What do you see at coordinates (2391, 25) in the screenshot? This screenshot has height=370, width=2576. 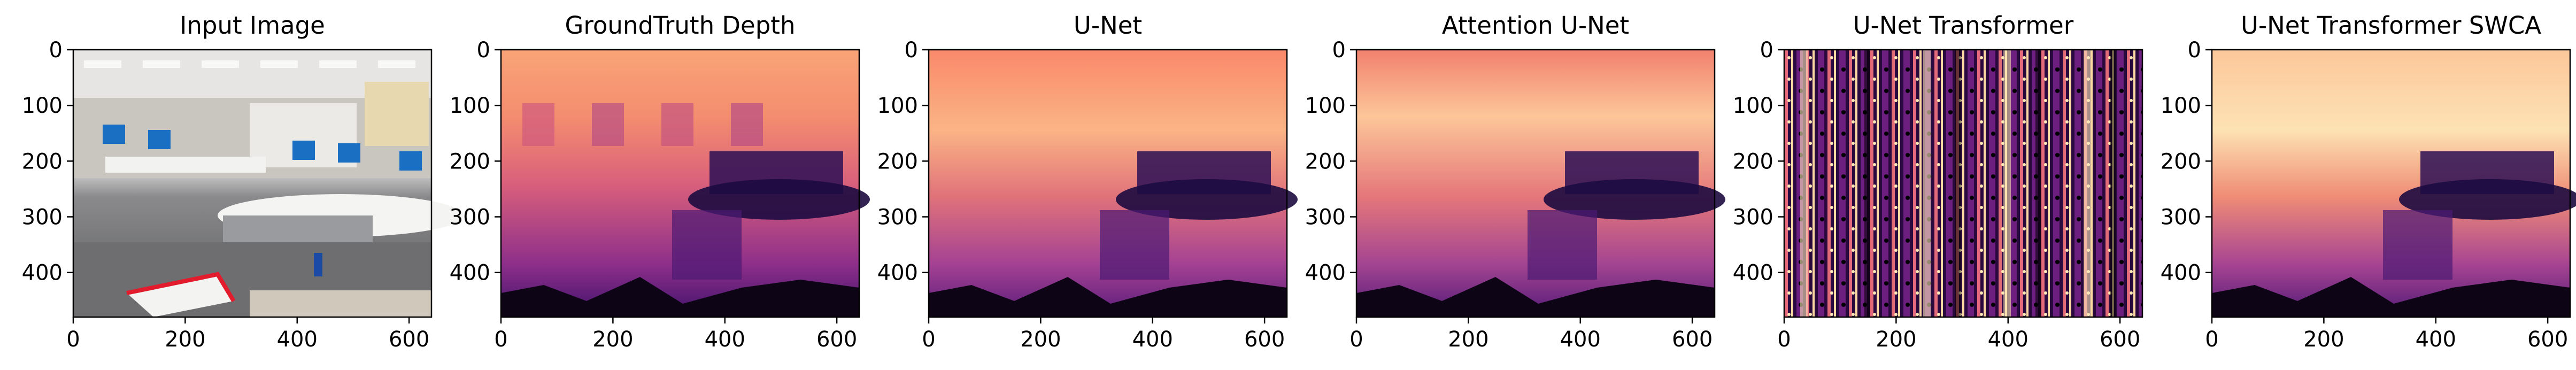 I see `panel-title: U-Net Transformer SWCA` at bounding box center [2391, 25].